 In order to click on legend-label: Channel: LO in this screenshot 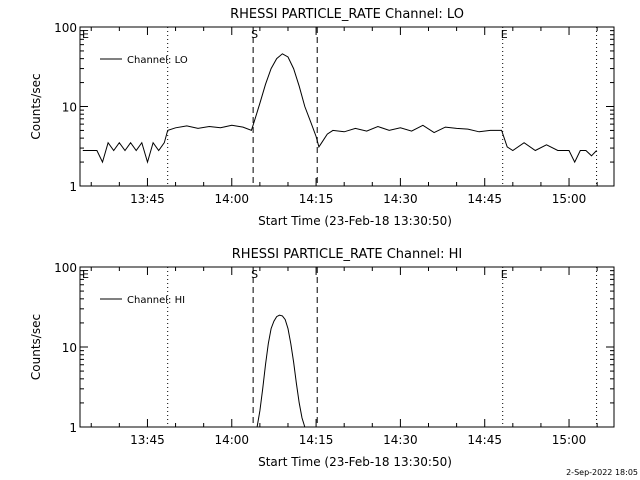, I will do `click(157, 60)`.